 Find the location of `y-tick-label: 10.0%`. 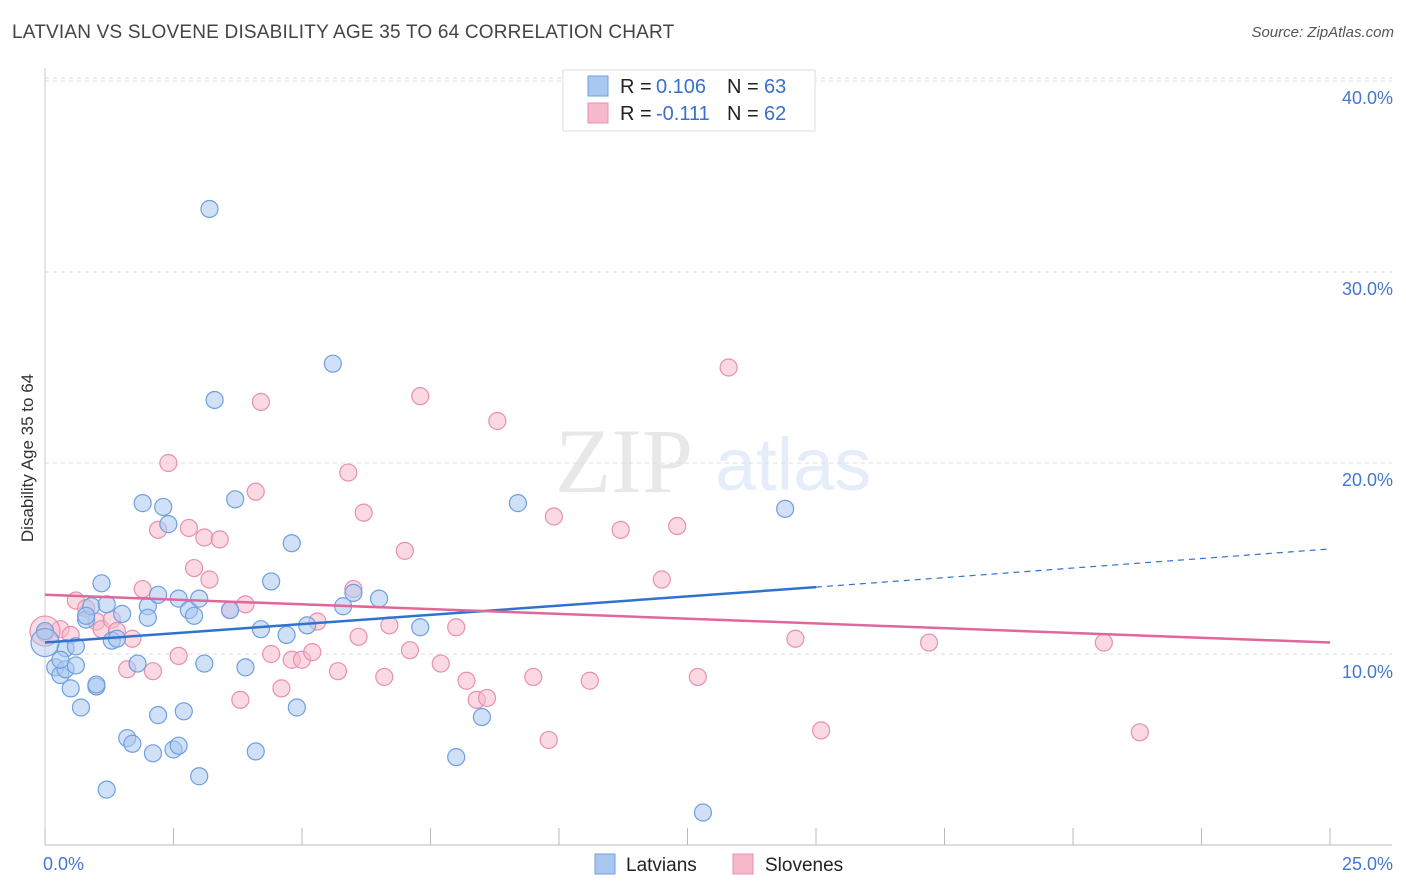

y-tick-label: 10.0% is located at coordinates (1367, 672).